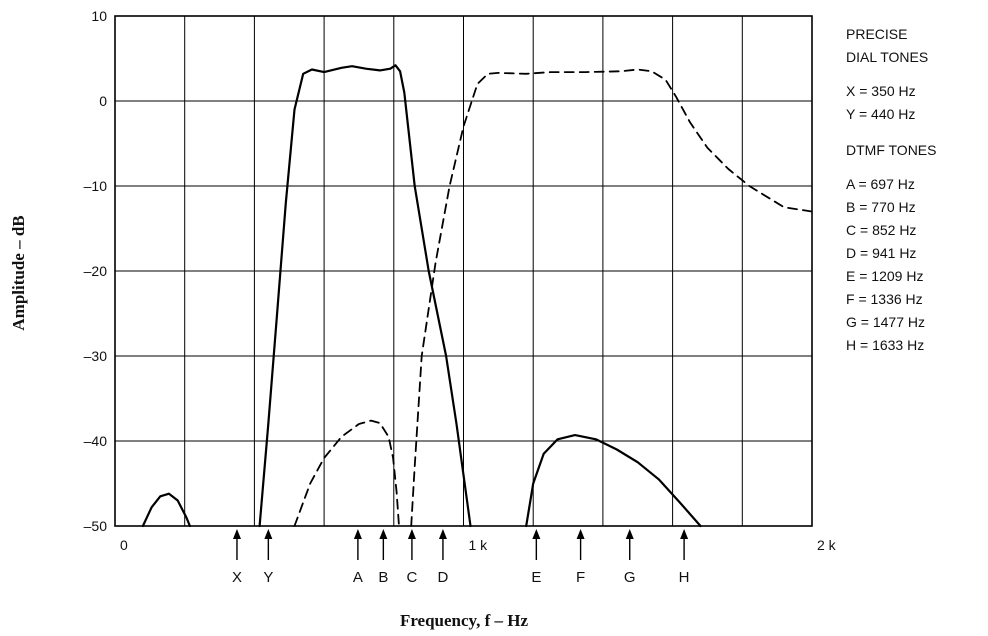 The height and width of the screenshot is (636, 988). I want to click on tone-marker-y: Y, so click(268, 557).